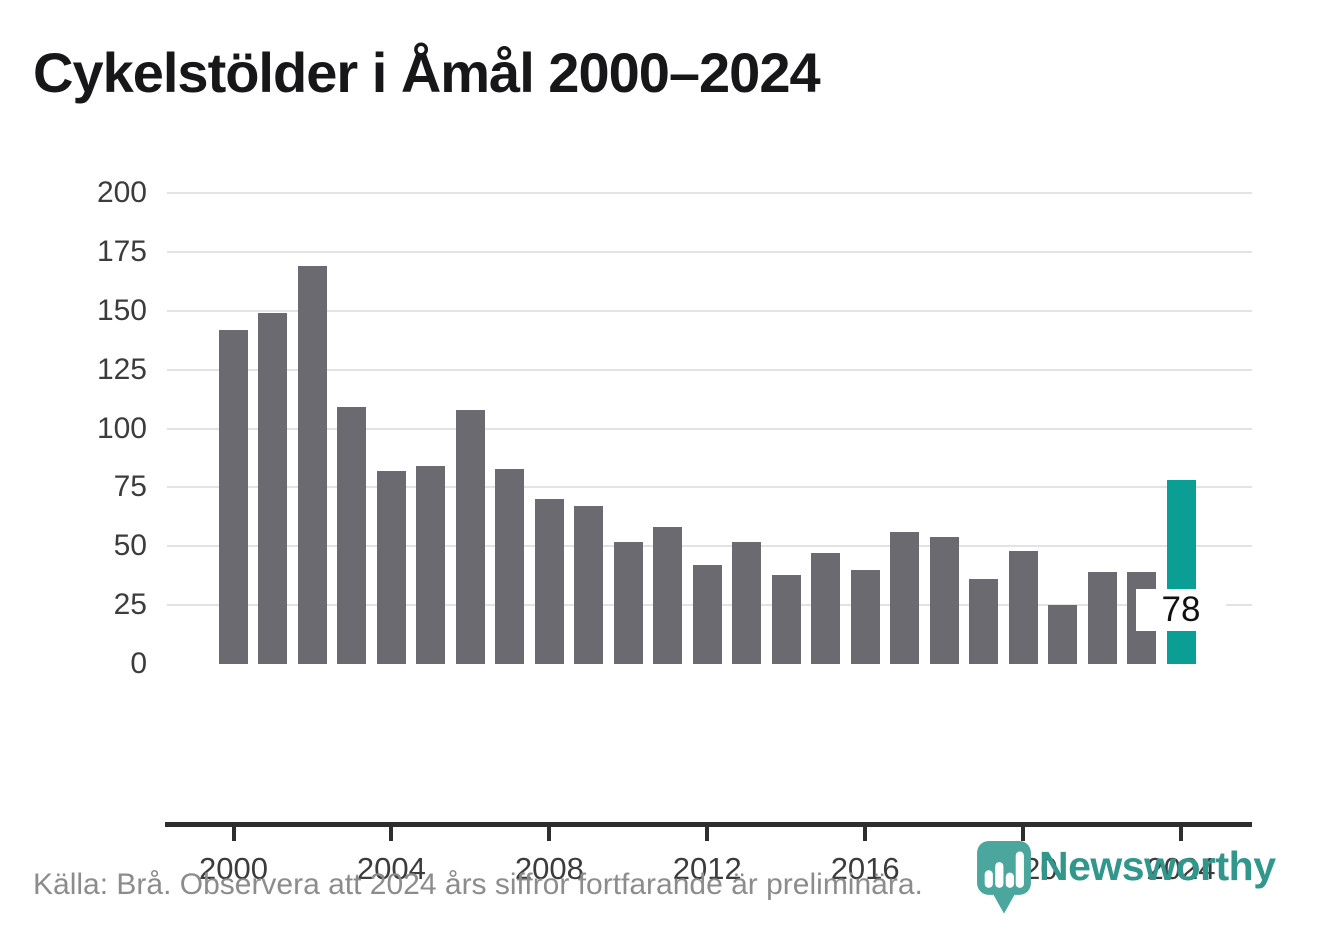  I want to click on bar-2002, so click(312, 465).